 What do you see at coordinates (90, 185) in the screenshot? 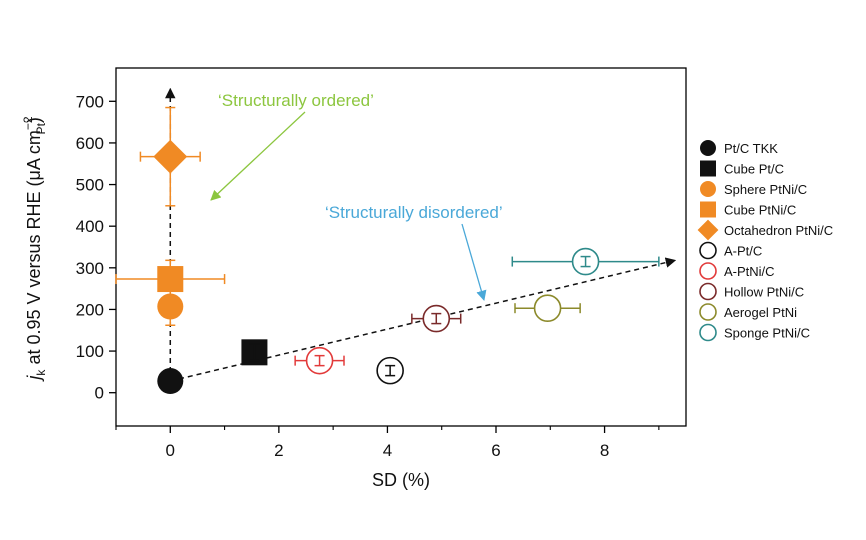
I see `y-tick-label: 500` at bounding box center [90, 185].